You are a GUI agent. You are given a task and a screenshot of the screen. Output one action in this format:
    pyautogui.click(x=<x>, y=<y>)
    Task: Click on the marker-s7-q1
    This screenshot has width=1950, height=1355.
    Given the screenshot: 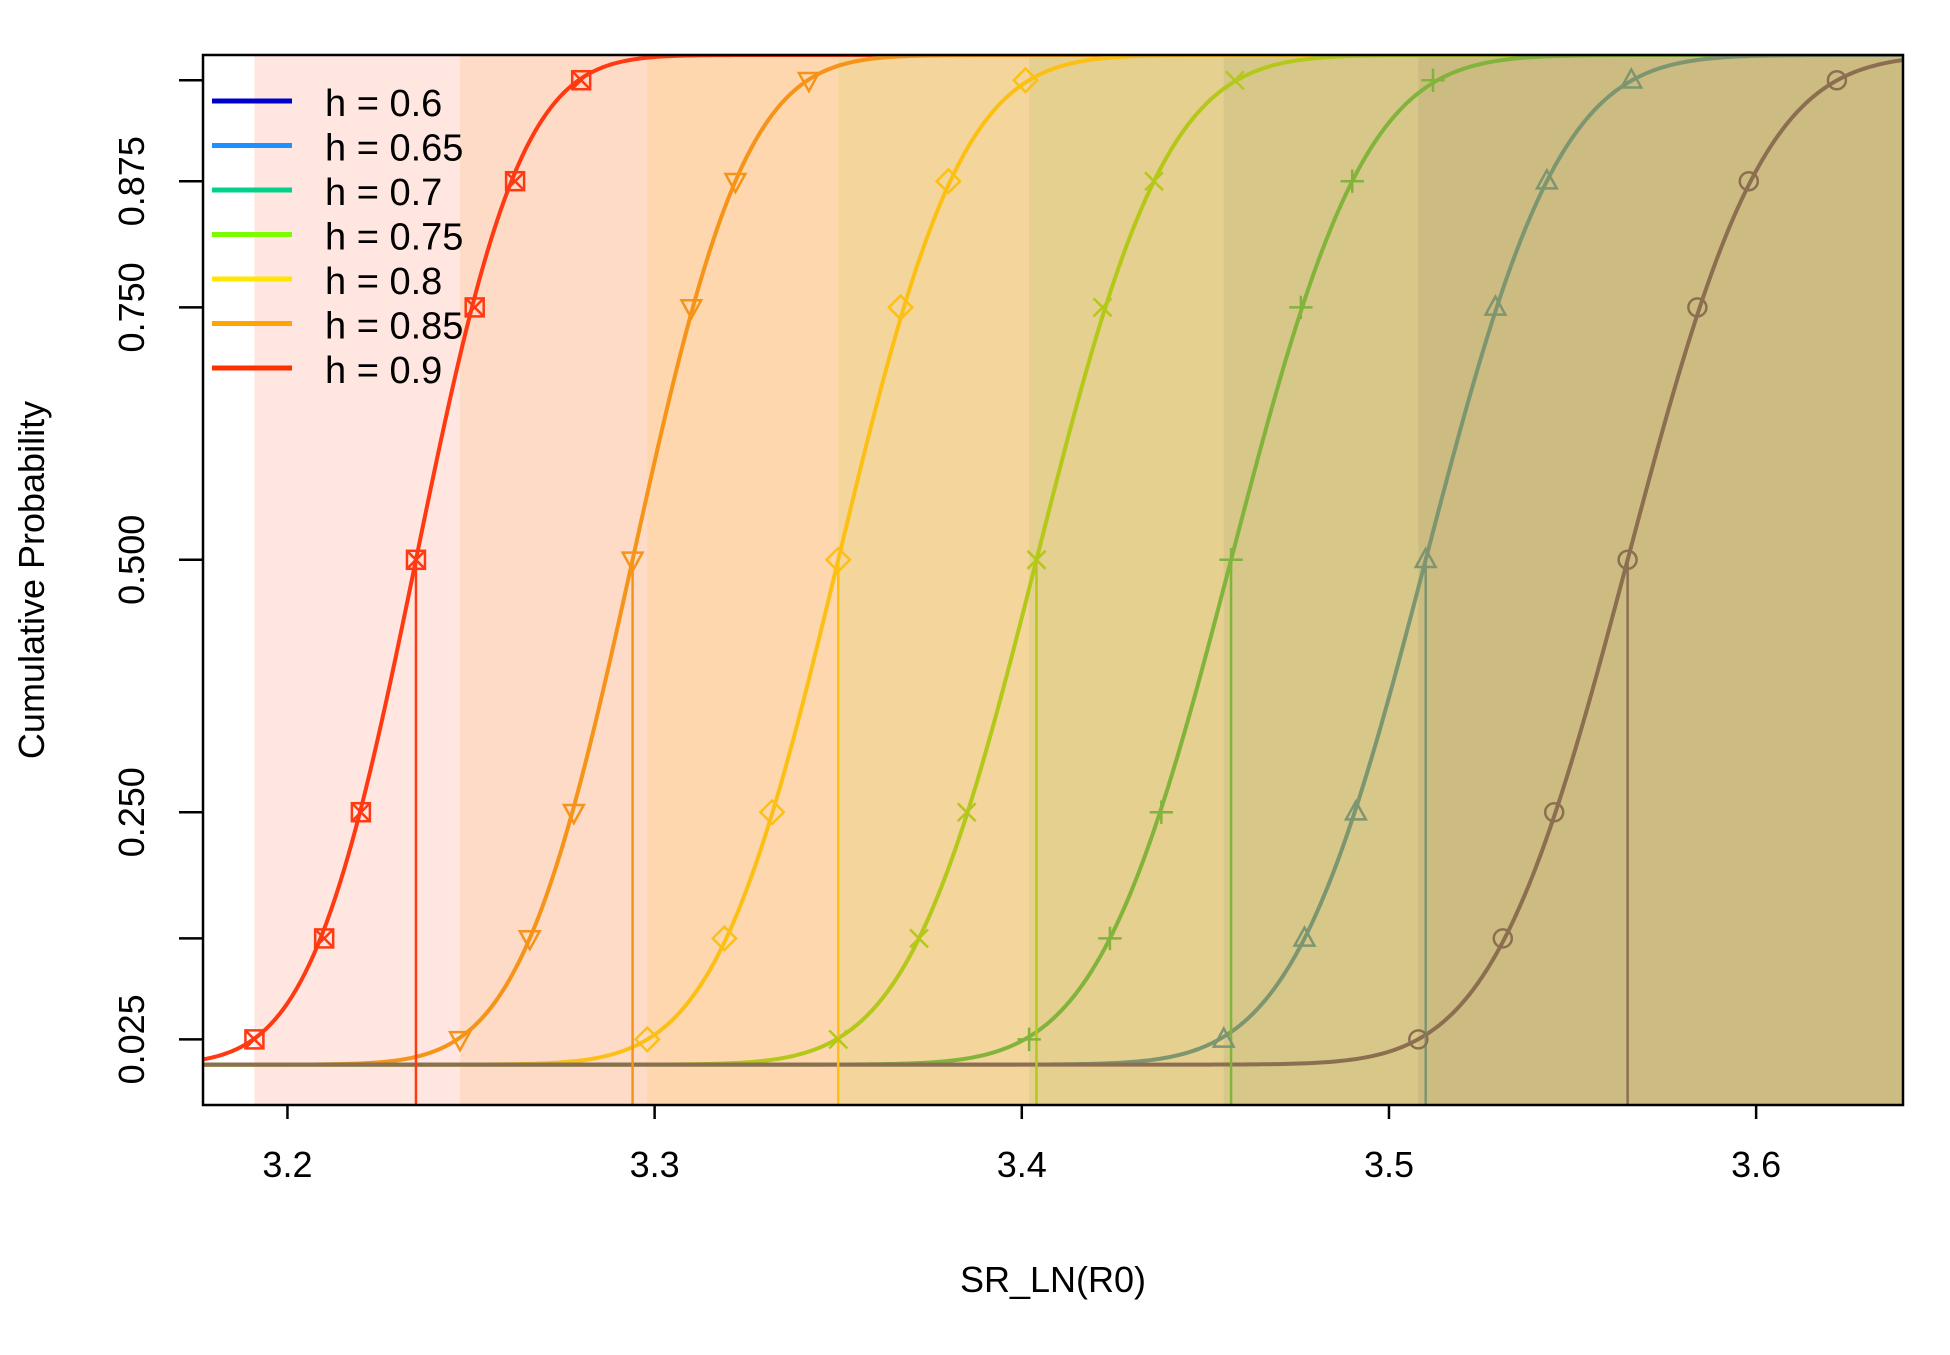 What is the action you would take?
    pyautogui.click(x=1418, y=1039)
    